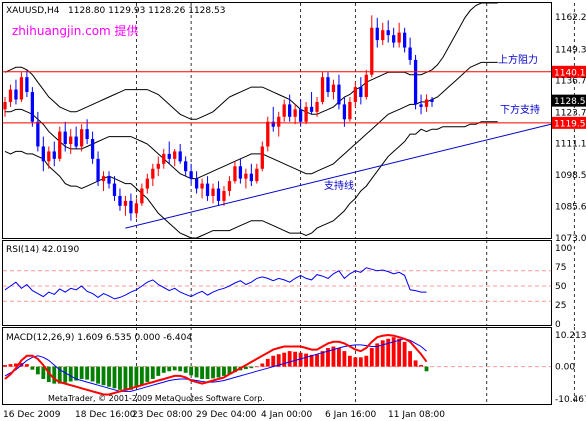 Image resolution: width=586 pixels, height=421 pixels. I want to click on watermark: zhihuangjin.com 提供, so click(75, 30).